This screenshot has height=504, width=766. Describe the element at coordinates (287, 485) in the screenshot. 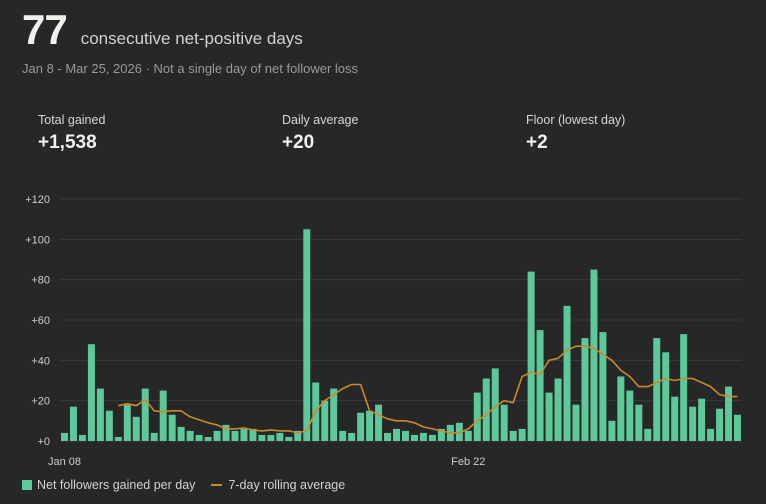

I see `legend-line-label: 7-day rolling average` at that location.